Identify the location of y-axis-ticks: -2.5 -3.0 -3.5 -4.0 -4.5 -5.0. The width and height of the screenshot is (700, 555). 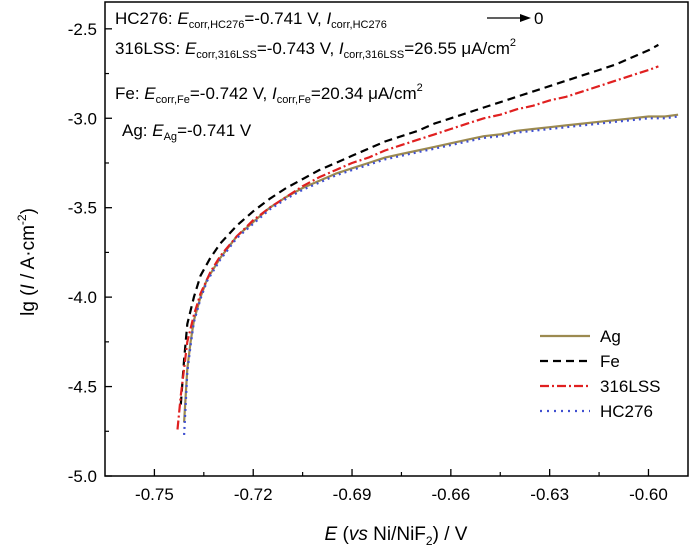
(90, 253).